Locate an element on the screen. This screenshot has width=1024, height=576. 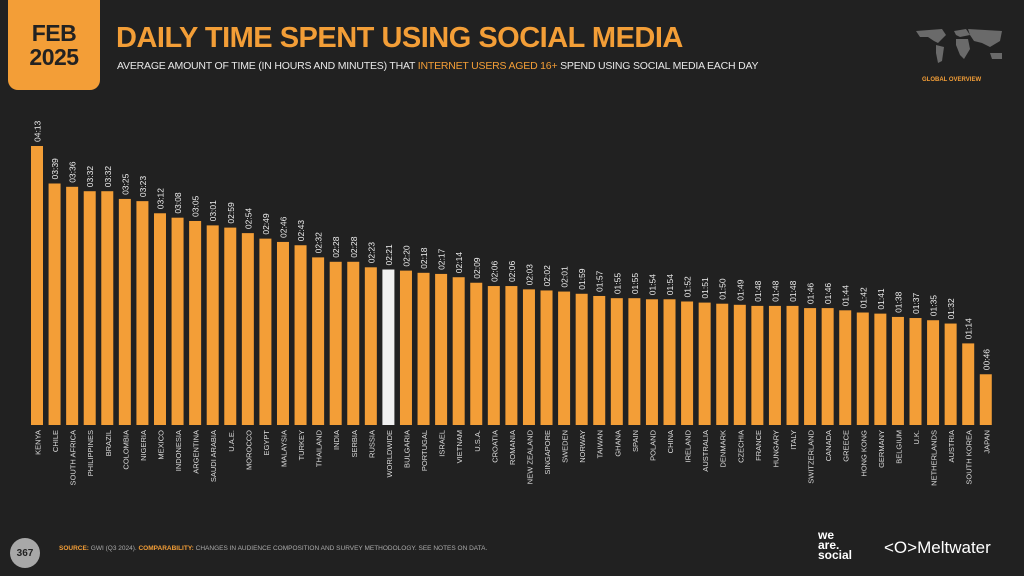
category-label: WORLDWIDE is located at coordinates (389, 454).